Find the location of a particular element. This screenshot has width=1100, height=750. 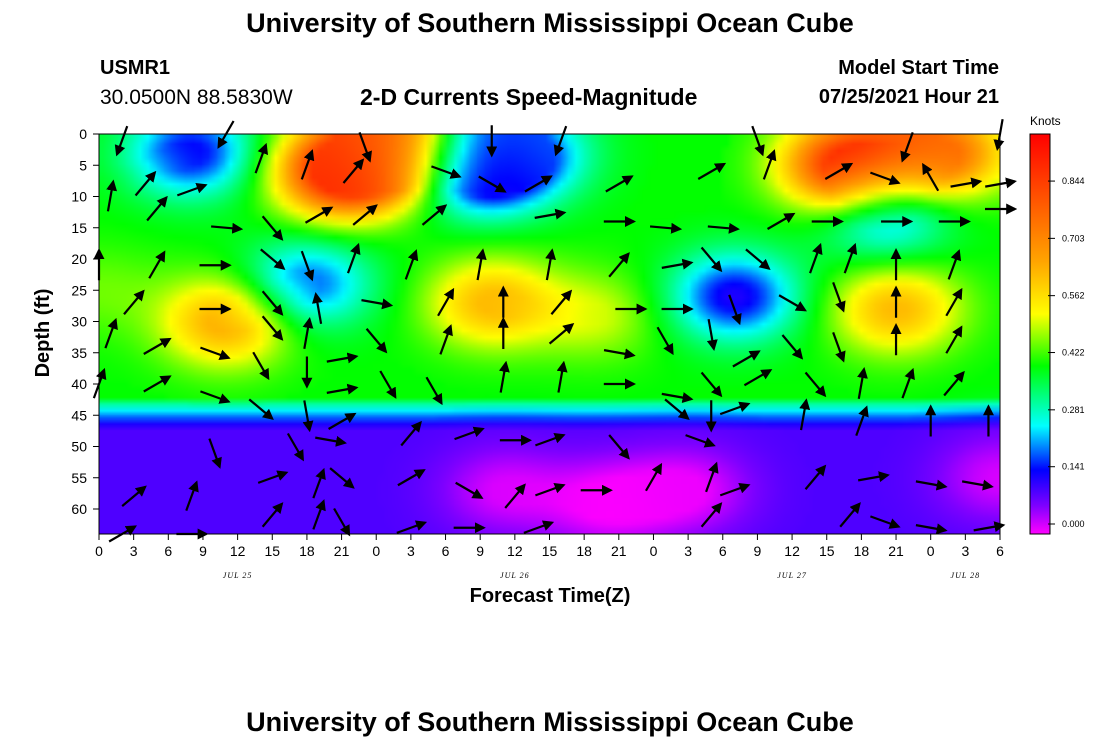

colorbar-tick-label: 0.422 is located at coordinates (1073, 353).